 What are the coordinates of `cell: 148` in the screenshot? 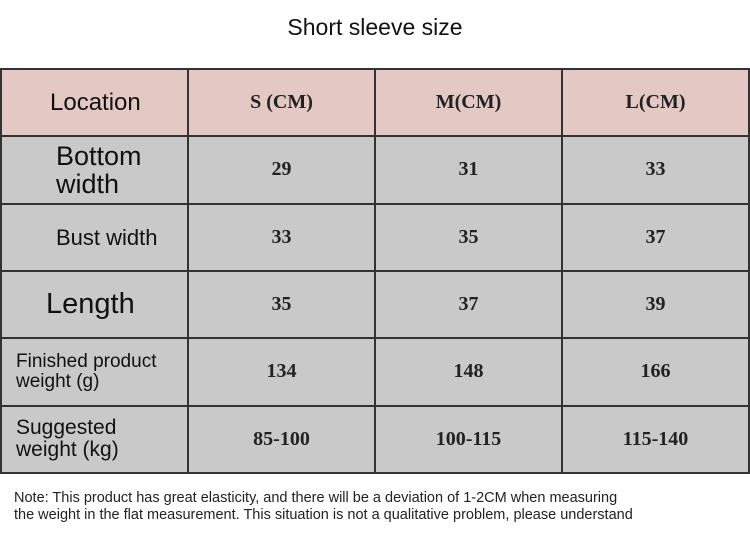 It's located at (468, 372).